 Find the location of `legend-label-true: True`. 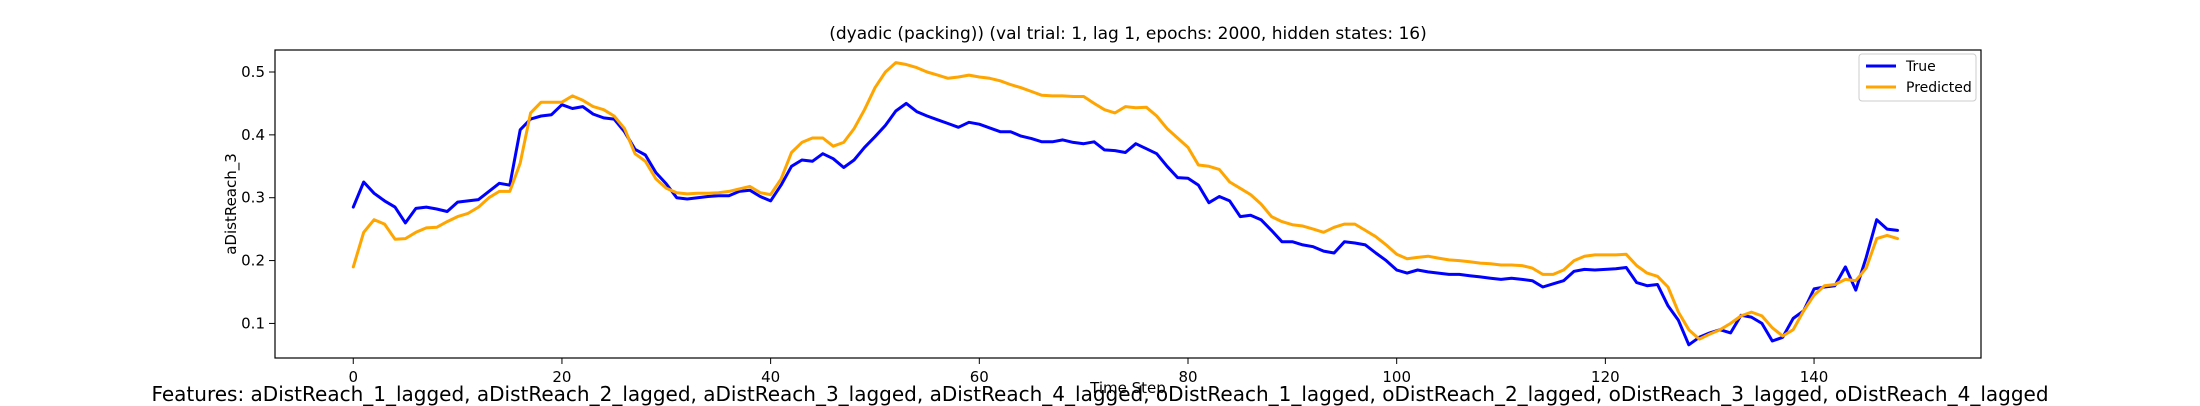

legend-label-true: True is located at coordinates (1920, 67).